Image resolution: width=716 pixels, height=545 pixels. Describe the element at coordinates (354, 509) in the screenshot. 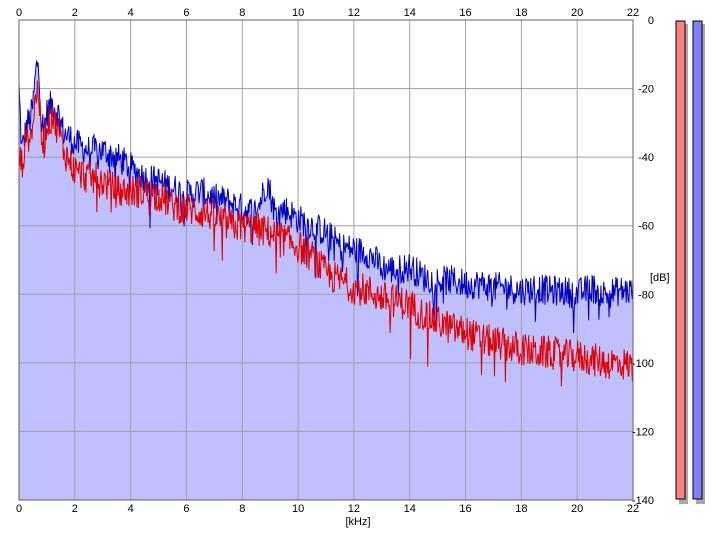

I see `x-tick-label-bottom: 12` at that location.